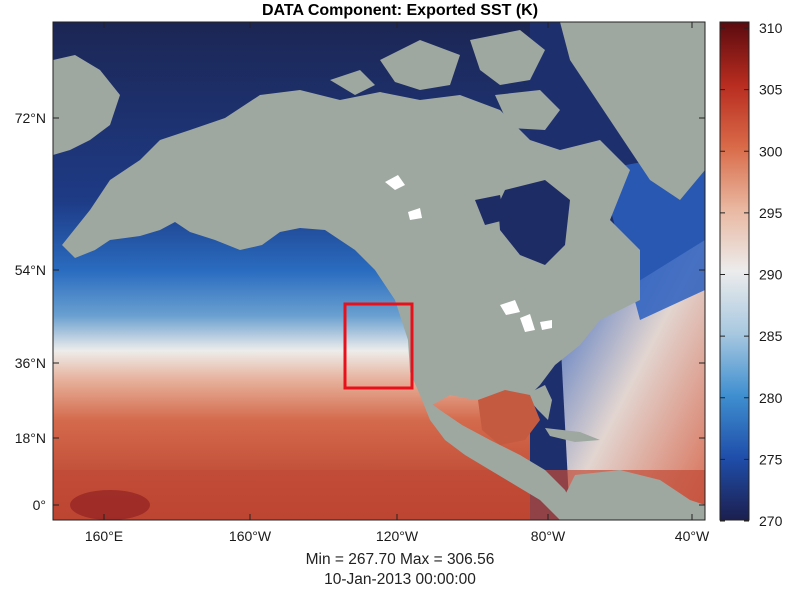  I want to click on lake-erie-ontario, so click(546, 325).